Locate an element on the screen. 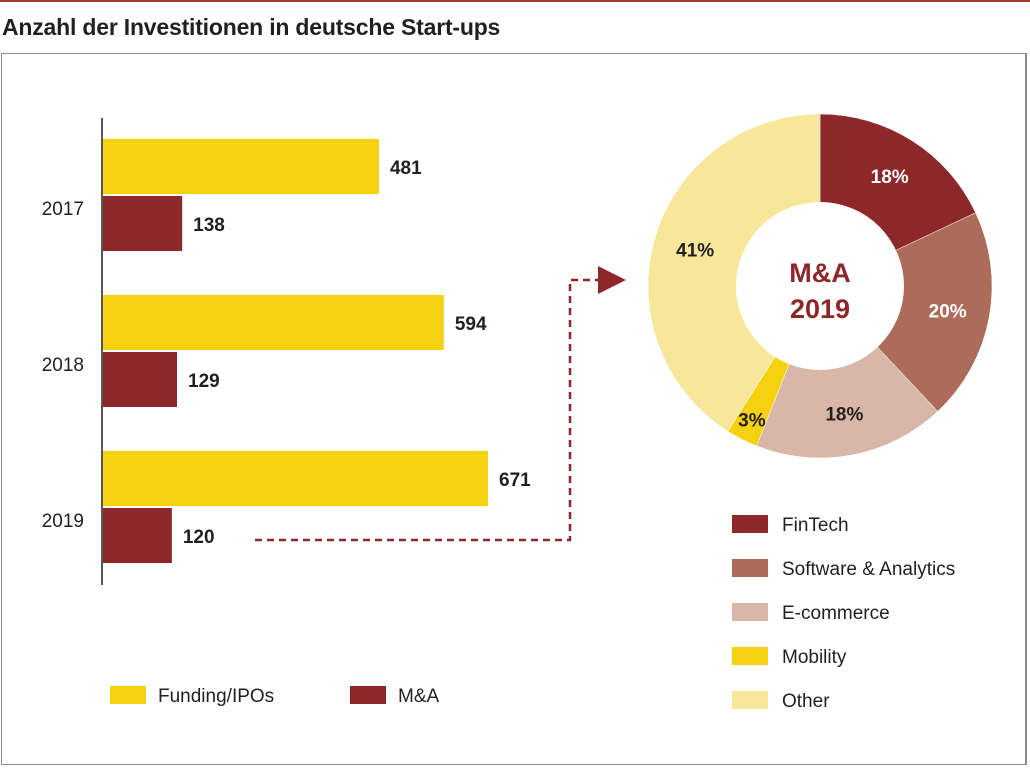  donut-center-label-line-1: M&A is located at coordinates (820, 273).